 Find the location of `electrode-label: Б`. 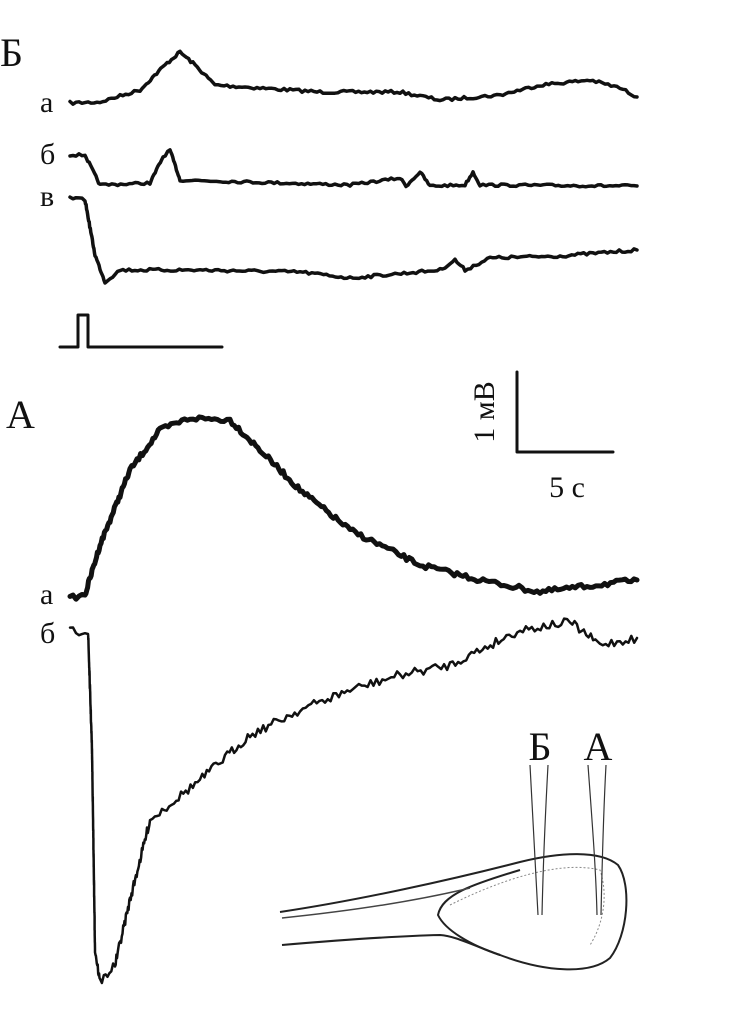

electrode-label: Б is located at coordinates (540, 746).